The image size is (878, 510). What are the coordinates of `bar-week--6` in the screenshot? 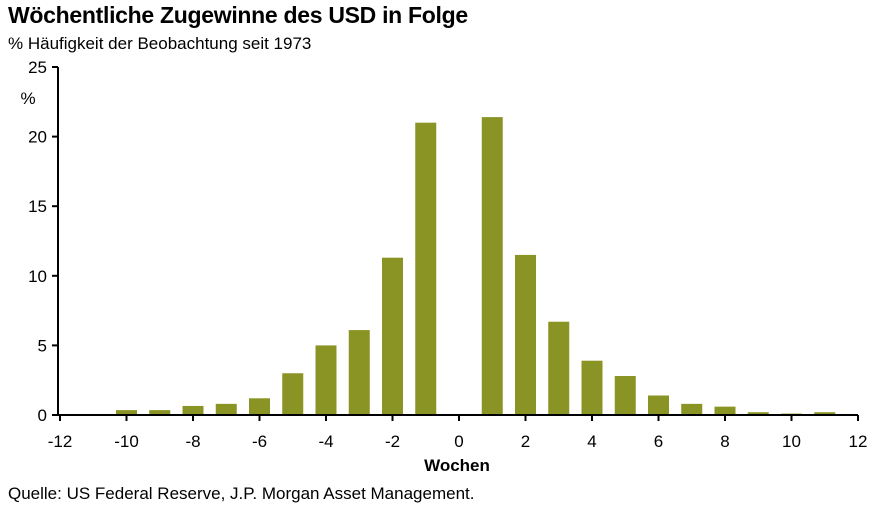 It's located at (259, 406).